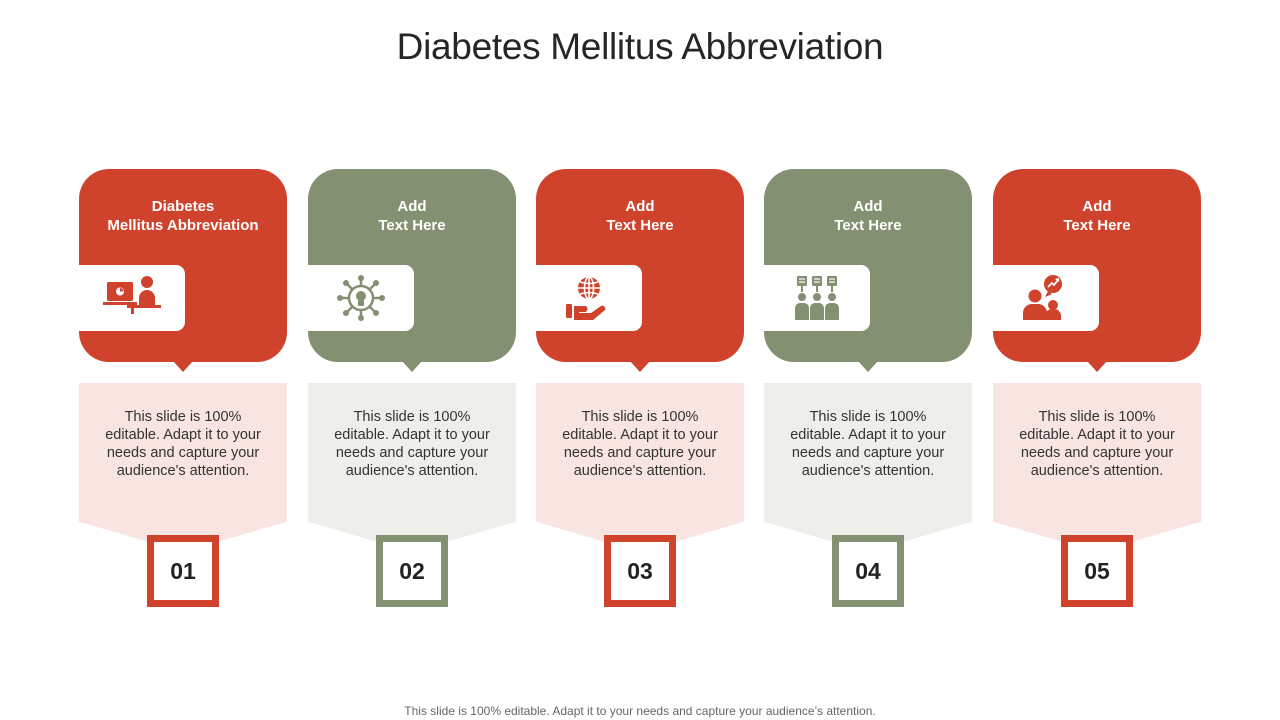  I want to click on number-badge: 03, so click(640, 571).